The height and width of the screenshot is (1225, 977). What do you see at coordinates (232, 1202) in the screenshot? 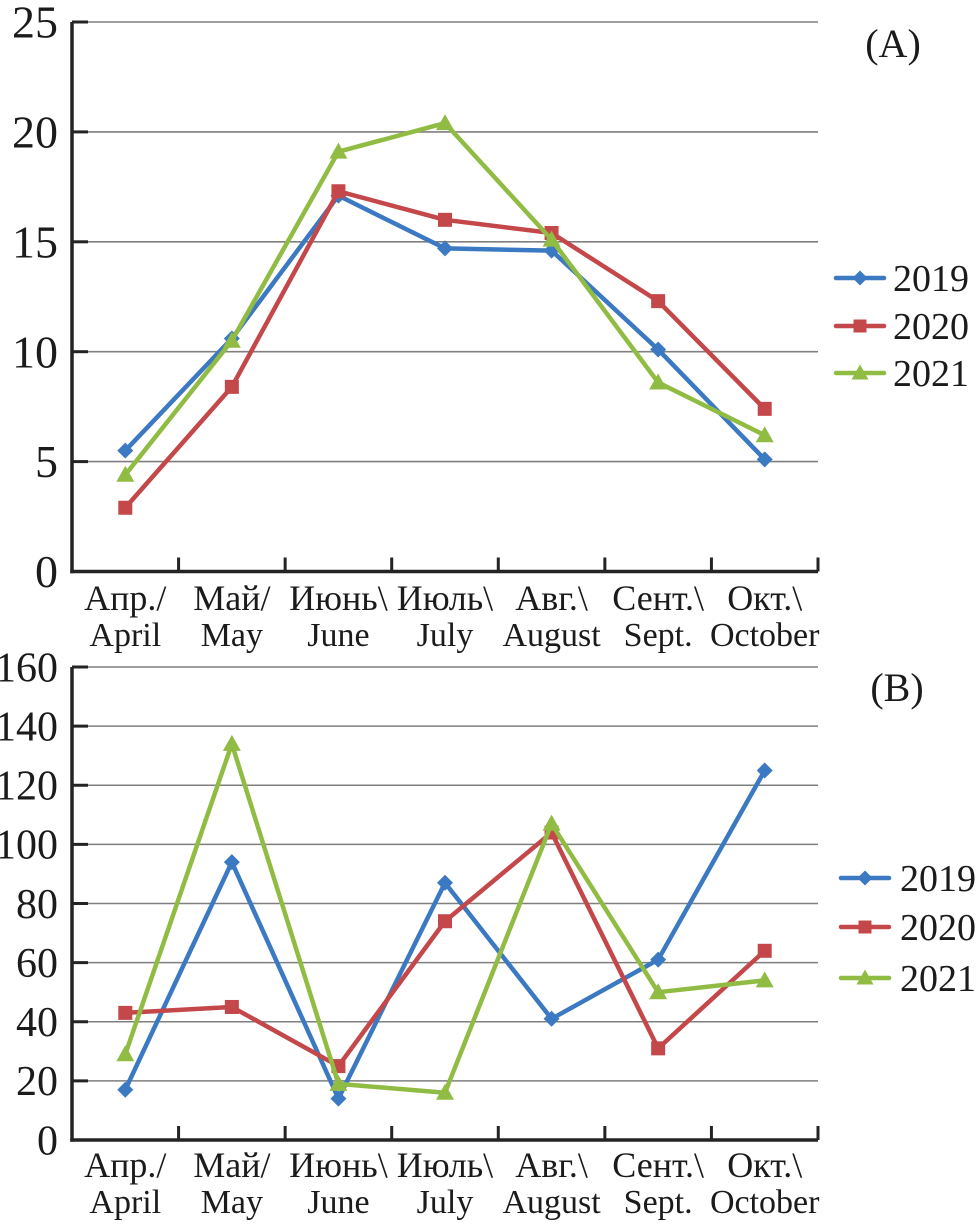
I see `x-tick-label-en: May` at bounding box center [232, 1202].